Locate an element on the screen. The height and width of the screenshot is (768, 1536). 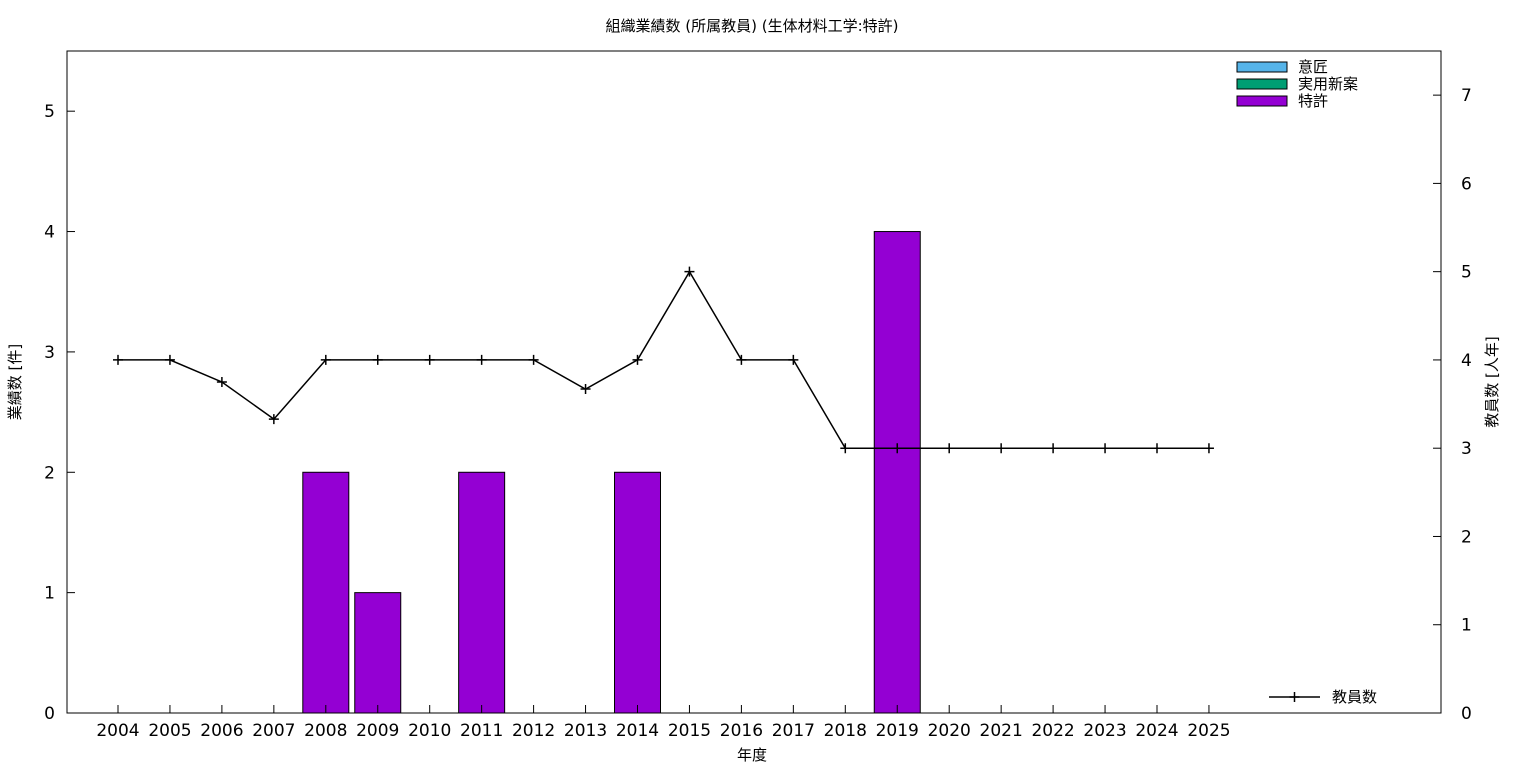
x-tick-label: 2019 is located at coordinates (897, 731).